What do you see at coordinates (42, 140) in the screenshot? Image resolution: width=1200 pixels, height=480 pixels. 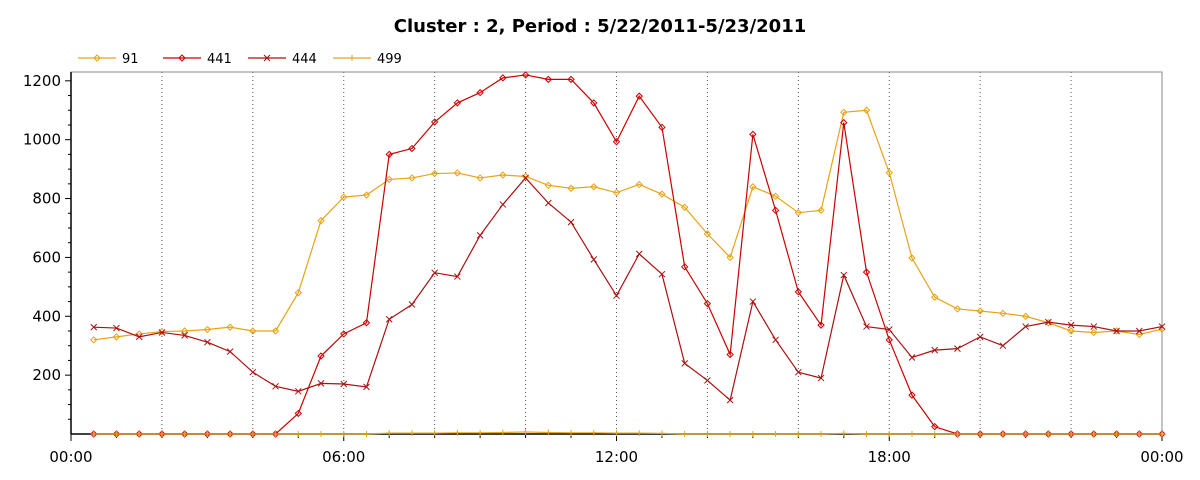 I see `y-tick-label: 1000` at bounding box center [42, 140].